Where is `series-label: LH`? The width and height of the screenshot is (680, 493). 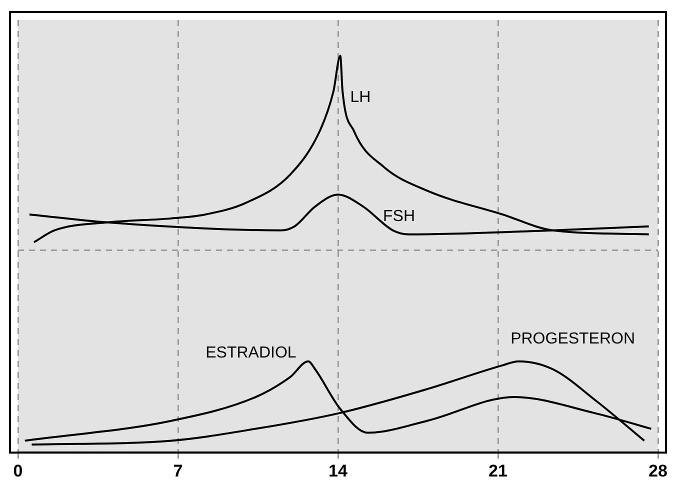
series-label: LH is located at coordinates (360, 97).